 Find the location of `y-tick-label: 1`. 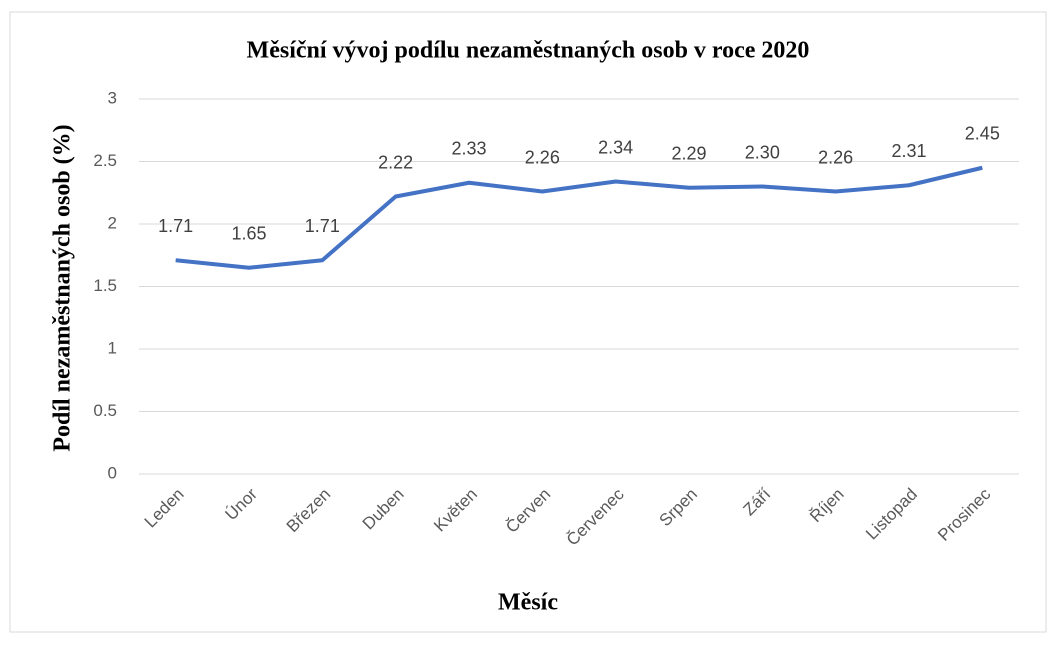

y-tick-label: 1 is located at coordinates (112, 347).